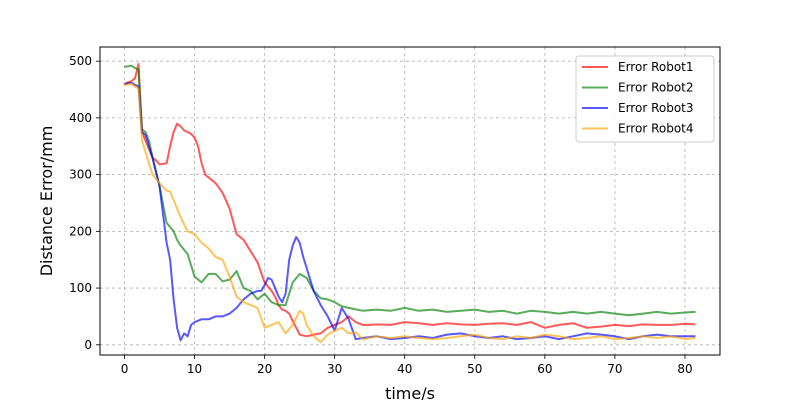 The width and height of the screenshot is (800, 400). What do you see at coordinates (404, 369) in the screenshot?
I see `x-tick-label: 40` at bounding box center [404, 369].